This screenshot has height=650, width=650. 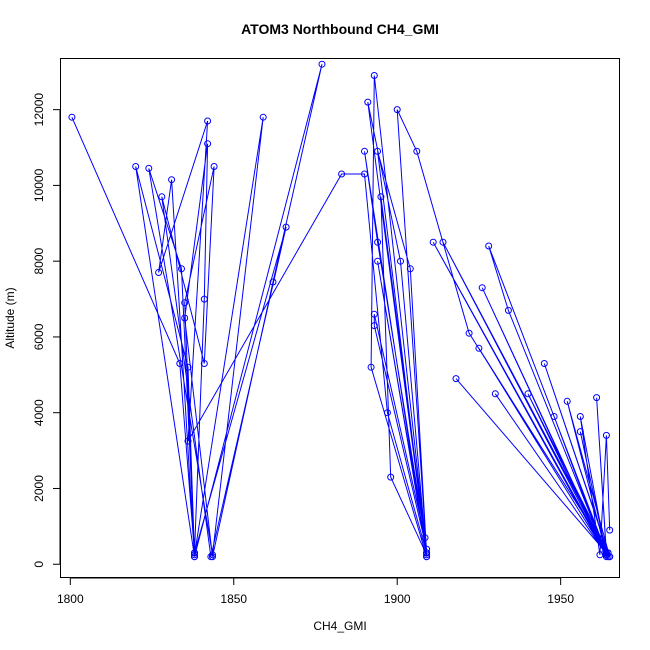 I want to click on y-tick-label: 0, so click(x=39, y=564).